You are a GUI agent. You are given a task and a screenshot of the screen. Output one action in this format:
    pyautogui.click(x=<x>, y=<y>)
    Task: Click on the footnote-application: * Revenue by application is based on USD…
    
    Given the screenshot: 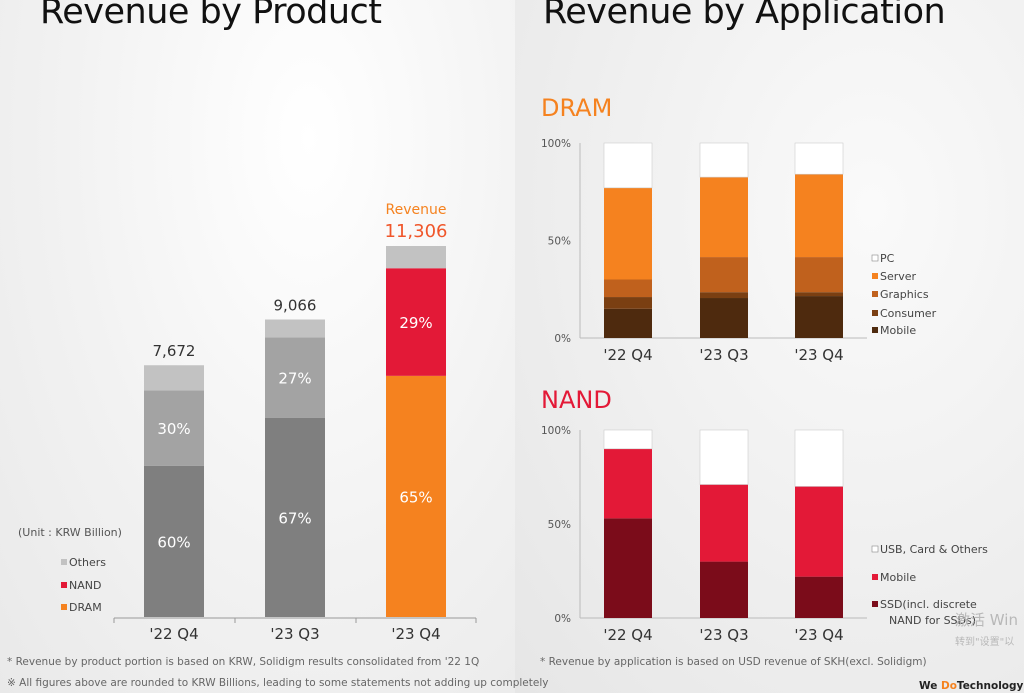 What is the action you would take?
    pyautogui.click(x=733, y=662)
    